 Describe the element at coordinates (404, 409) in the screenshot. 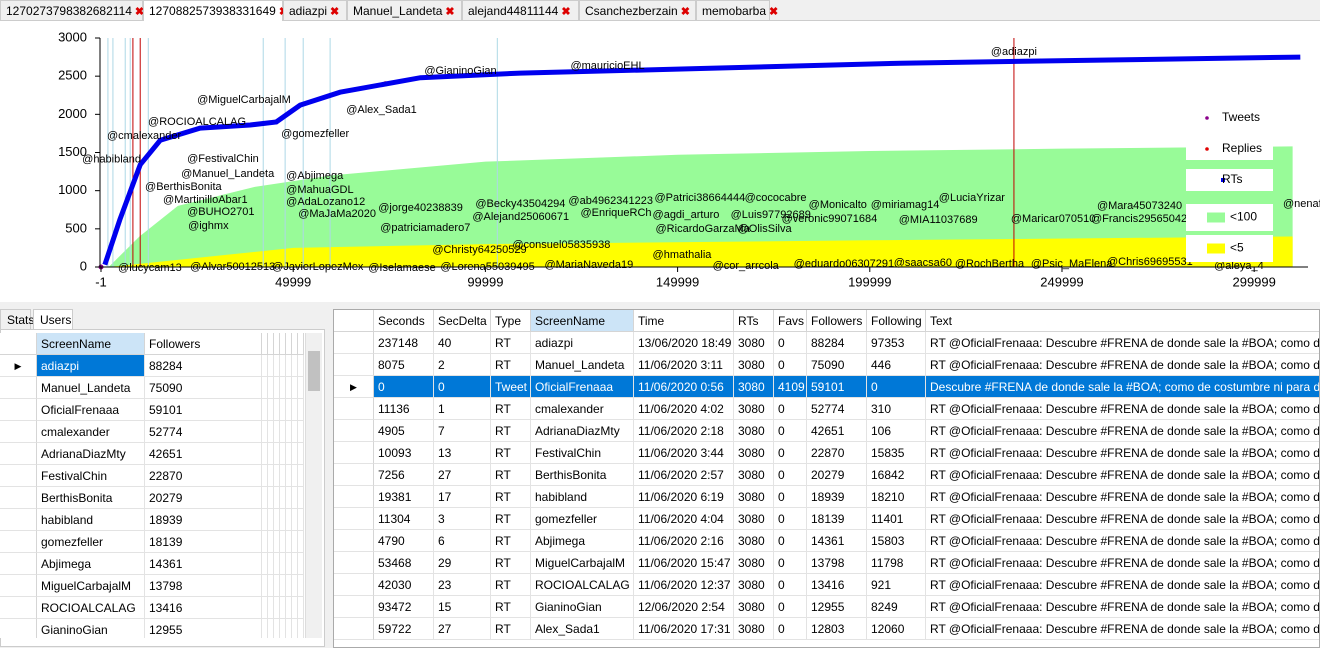

I see `cell: 11136` at that location.